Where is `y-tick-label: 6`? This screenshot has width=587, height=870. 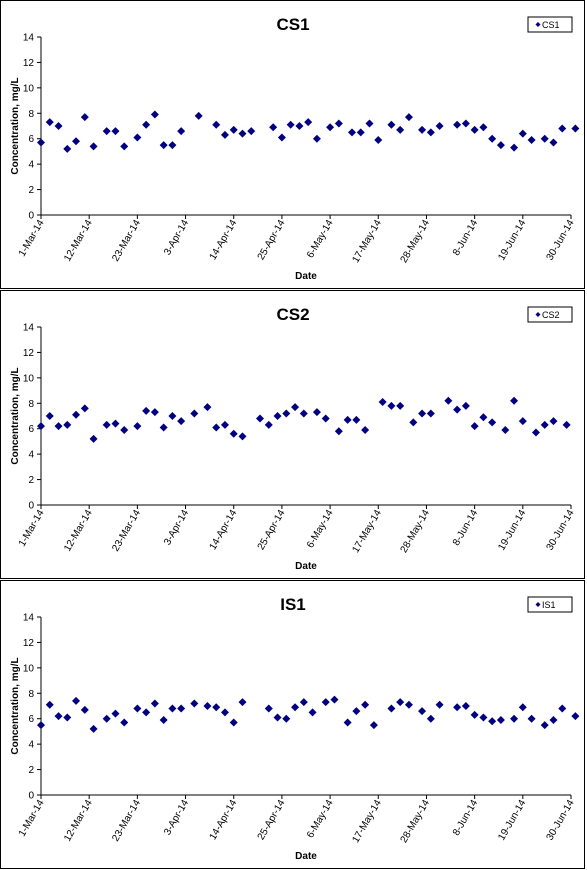
y-tick-label: 6 is located at coordinates (31, 429).